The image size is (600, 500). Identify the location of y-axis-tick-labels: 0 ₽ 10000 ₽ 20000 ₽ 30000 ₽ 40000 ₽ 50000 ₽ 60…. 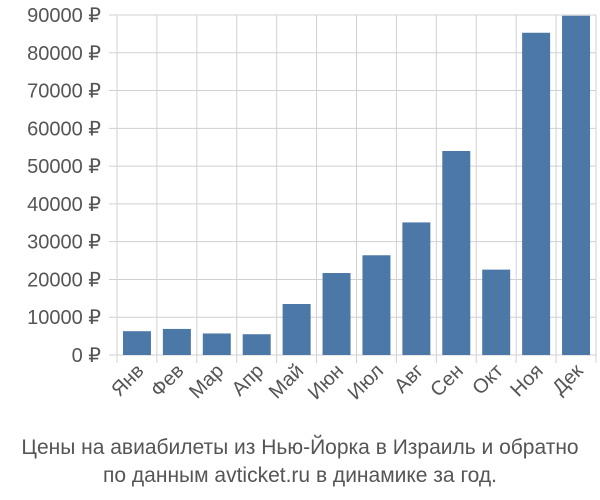
(64, 186).